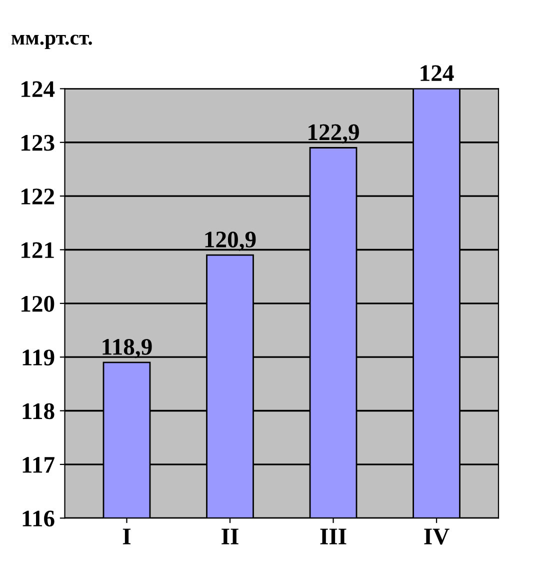 The height and width of the screenshot is (565, 549). What do you see at coordinates (38, 142) in the screenshot?
I see `y-tick-label: 123` at bounding box center [38, 142].